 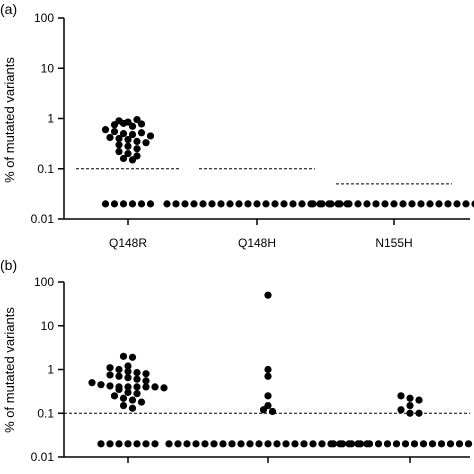 I want to click on x-tick-label: Q148H, so click(x=257, y=243).